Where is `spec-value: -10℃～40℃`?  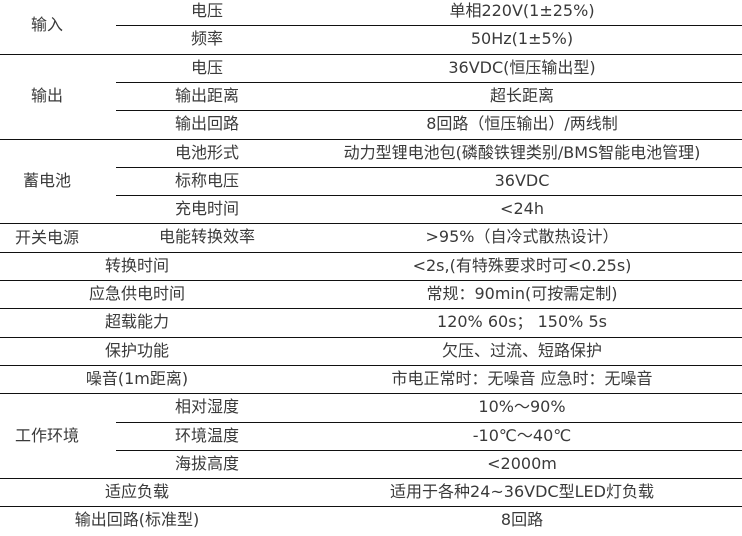 spec-value: -10℃～40℃ is located at coordinates (522, 435).